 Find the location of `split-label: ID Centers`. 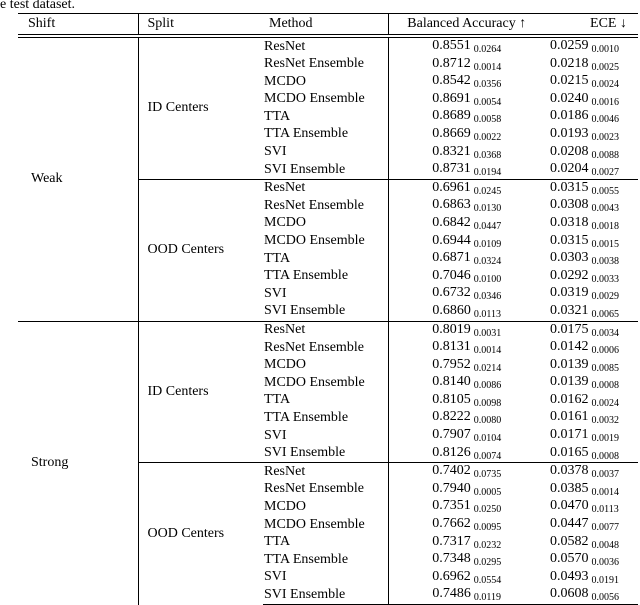

split-label: ID Centers is located at coordinates (200, 391).